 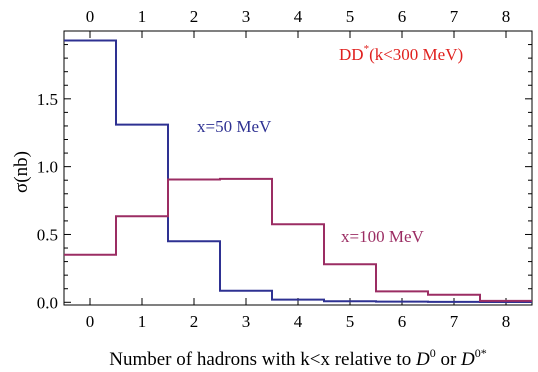 I want to click on x-tick-label: 3, so click(x=246, y=321).